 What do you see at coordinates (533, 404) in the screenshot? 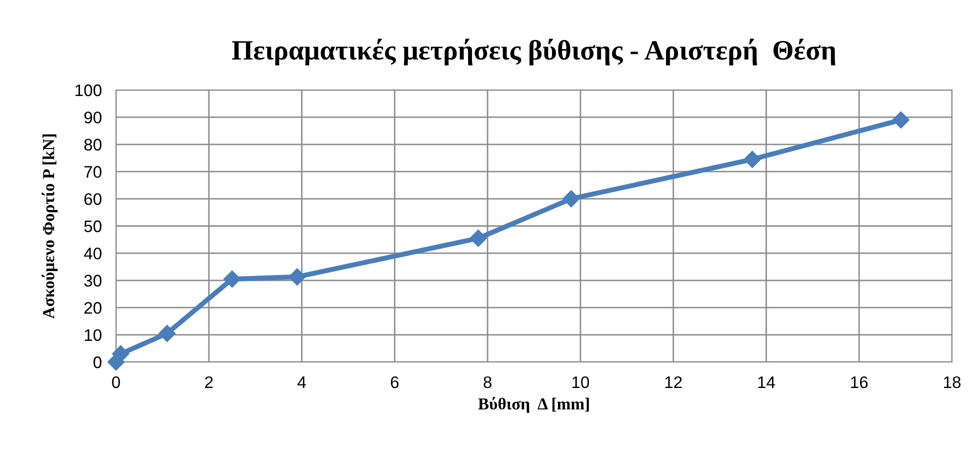
I see `x-axis-title: Βύθιση Δ [mm]` at bounding box center [533, 404].